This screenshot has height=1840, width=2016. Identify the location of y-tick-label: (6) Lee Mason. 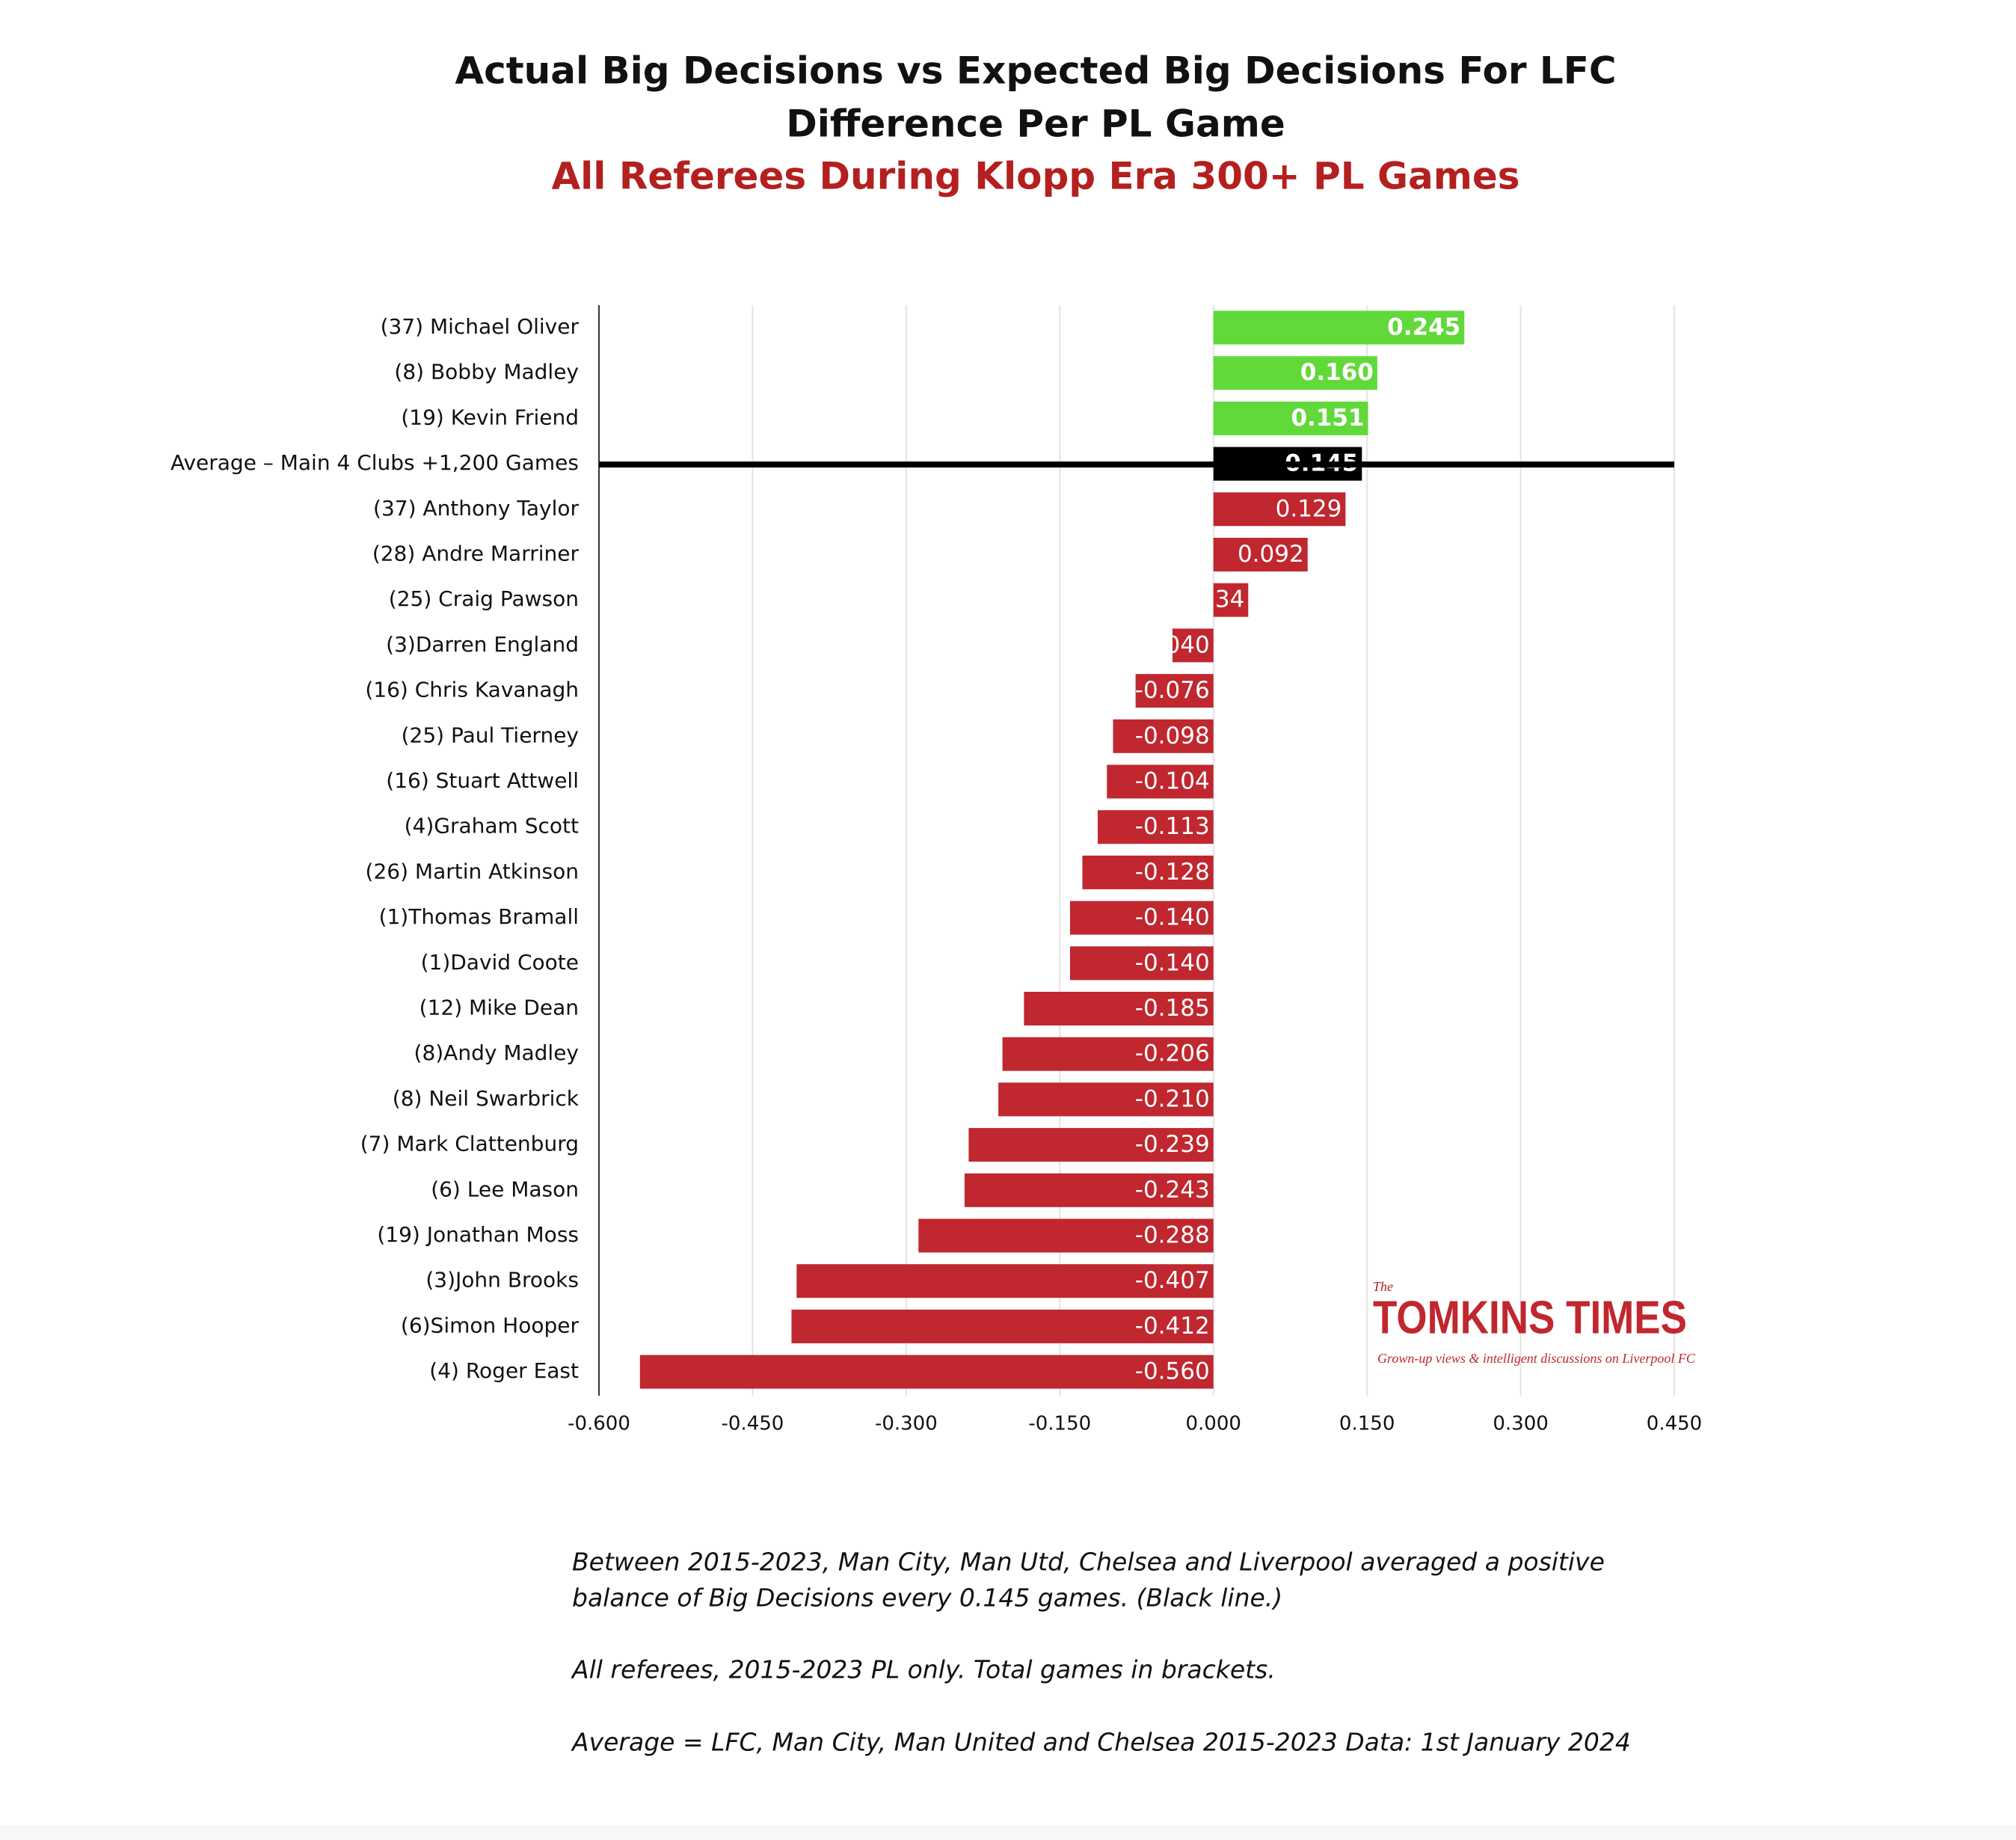
(505, 1189).